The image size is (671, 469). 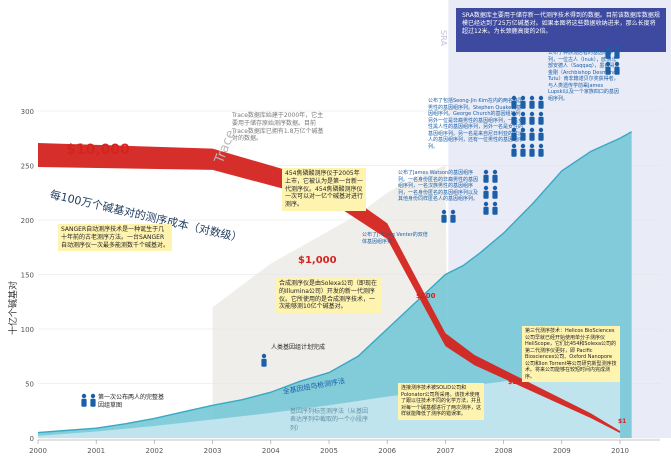 What do you see at coordinates (84, 402) in the screenshot?
I see `people-icon-g5-p0-body` at bounding box center [84, 402].